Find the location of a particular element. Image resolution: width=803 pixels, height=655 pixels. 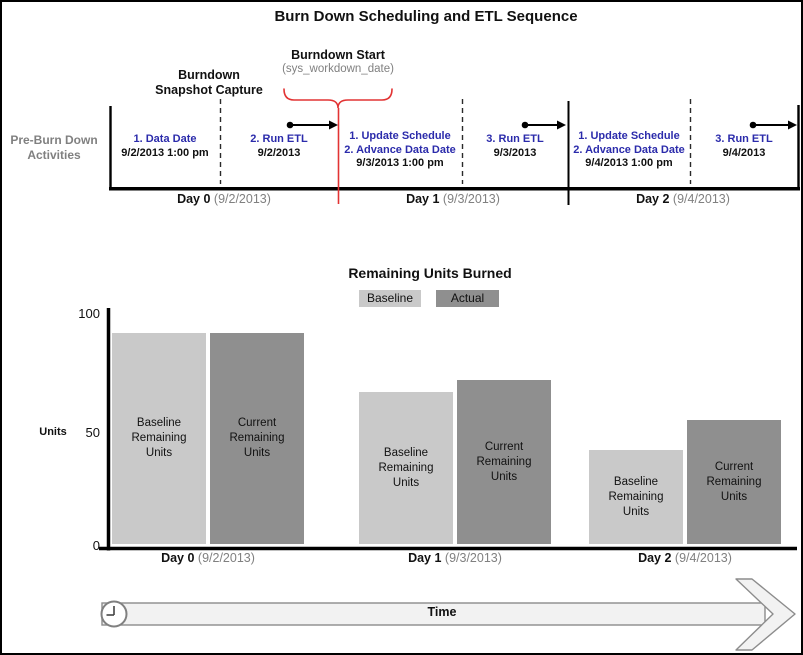

page-title: Burn Down Scheduling and ETL Sequence is located at coordinates (426, 16).